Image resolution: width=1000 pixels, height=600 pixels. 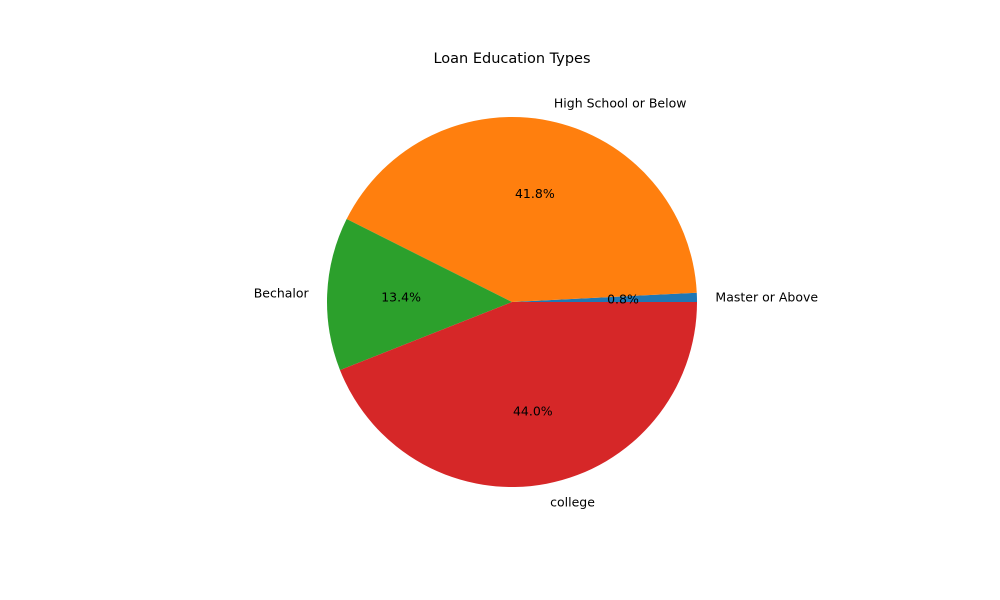 What do you see at coordinates (518, 395) in the screenshot?
I see `pie-slice-college` at bounding box center [518, 395].